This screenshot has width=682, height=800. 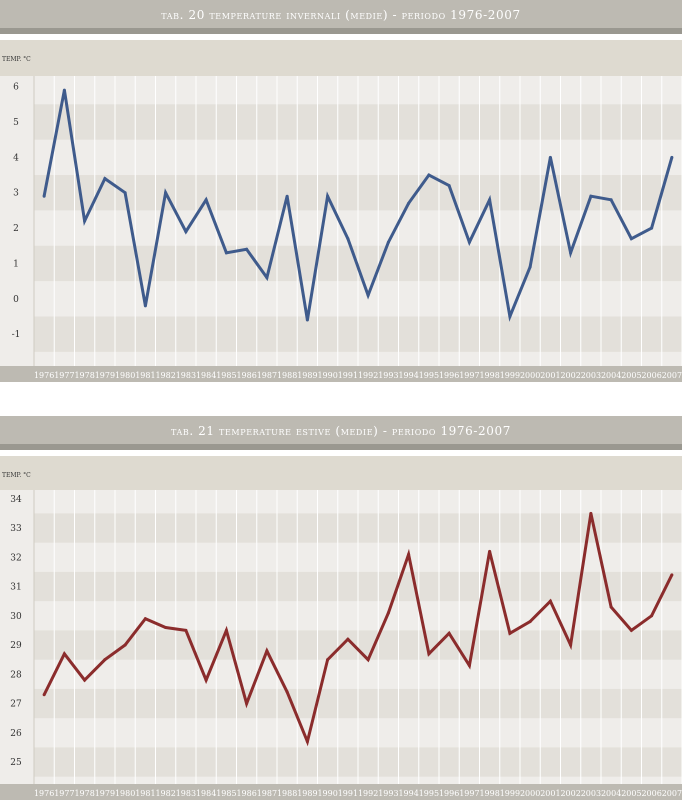 I want to click on y-tick-label: 34, so click(x=16, y=500).